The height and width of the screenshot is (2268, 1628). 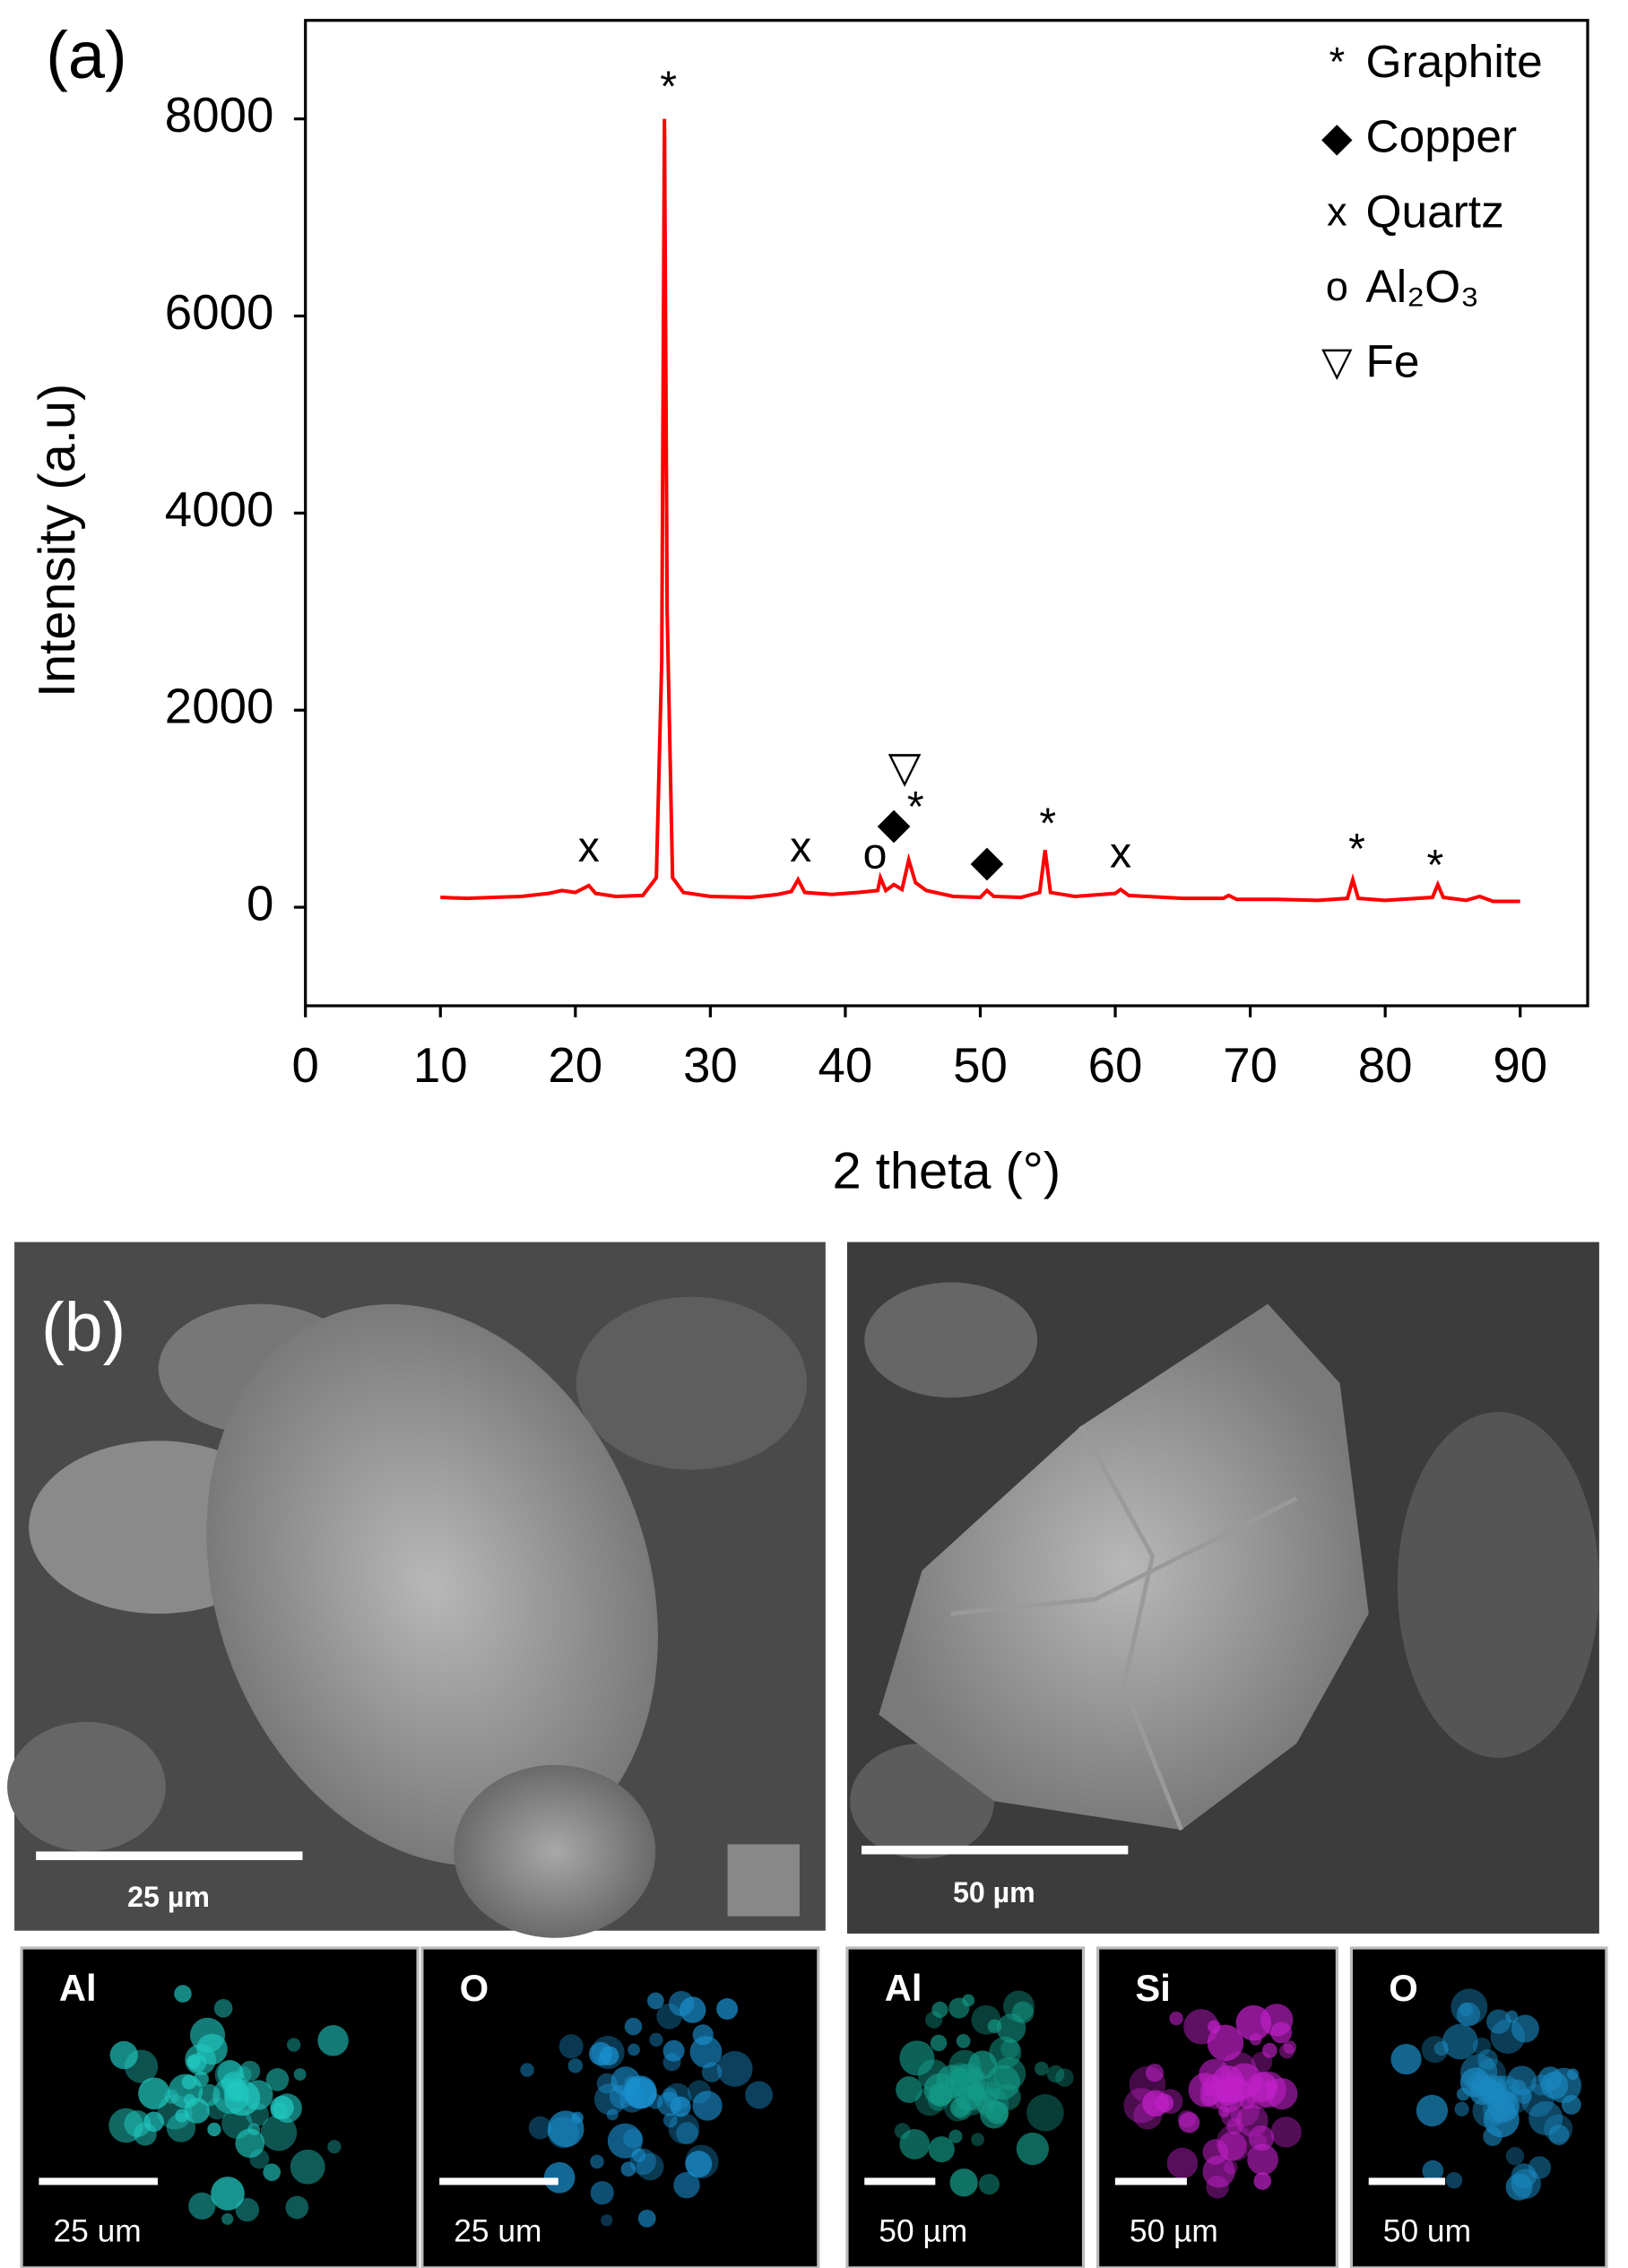 What do you see at coordinates (1385, 1065) in the screenshot?
I see `x-tick-label: 80` at bounding box center [1385, 1065].